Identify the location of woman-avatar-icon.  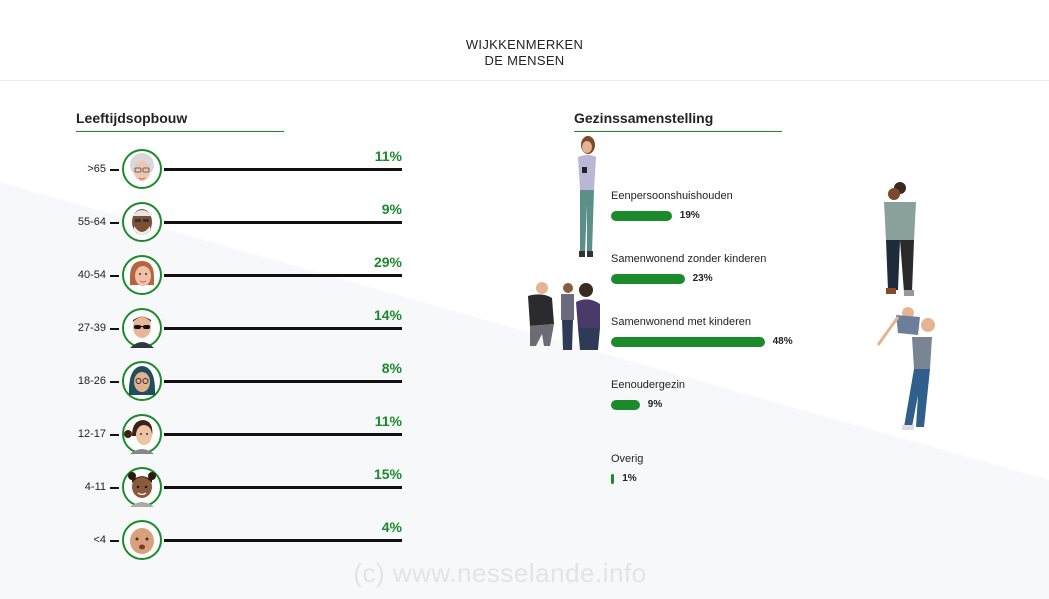
(142, 275).